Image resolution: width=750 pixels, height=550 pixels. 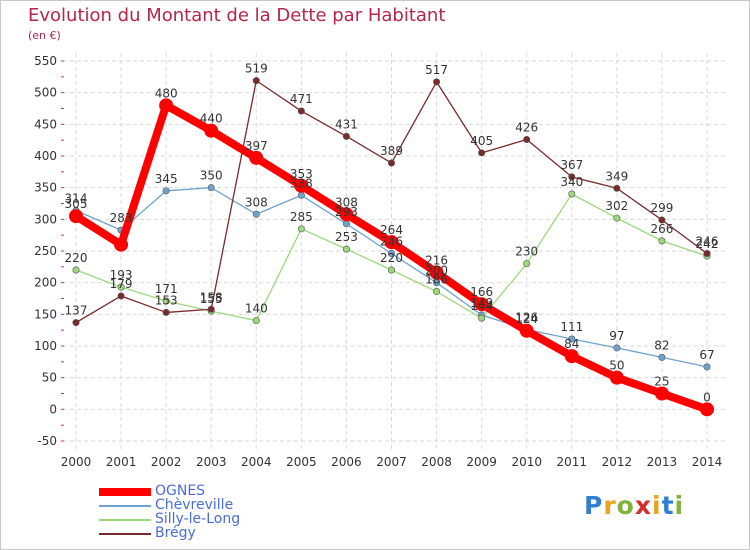 I want to click on data-label: 302, so click(x=616, y=206).